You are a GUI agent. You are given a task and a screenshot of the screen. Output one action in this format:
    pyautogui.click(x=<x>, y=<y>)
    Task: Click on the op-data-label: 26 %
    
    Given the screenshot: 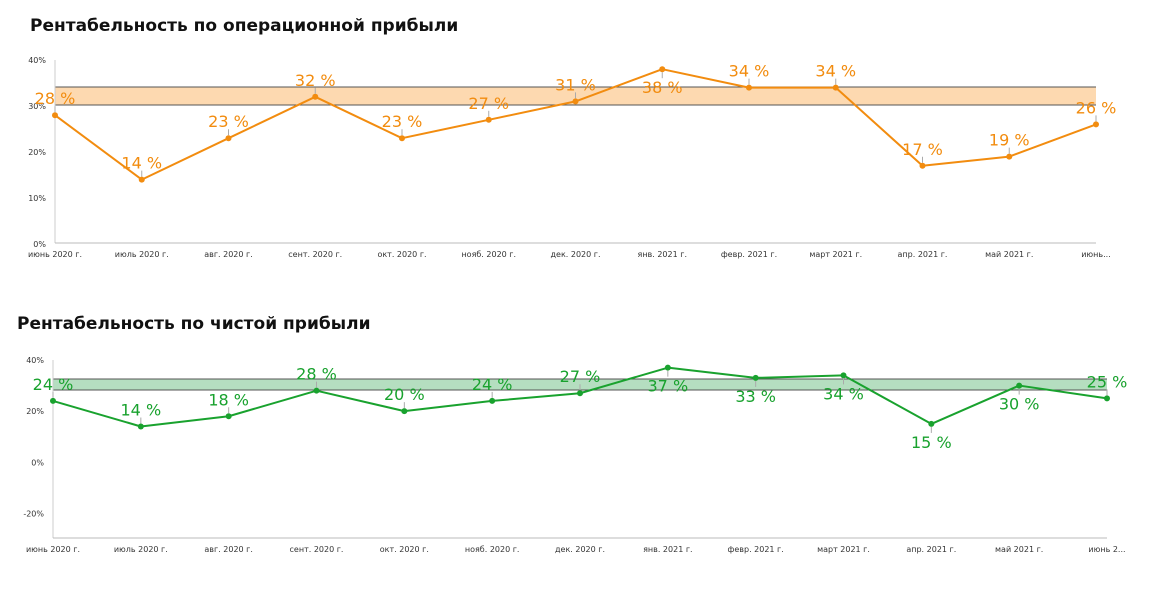 What is the action you would take?
    pyautogui.click(x=1096, y=107)
    